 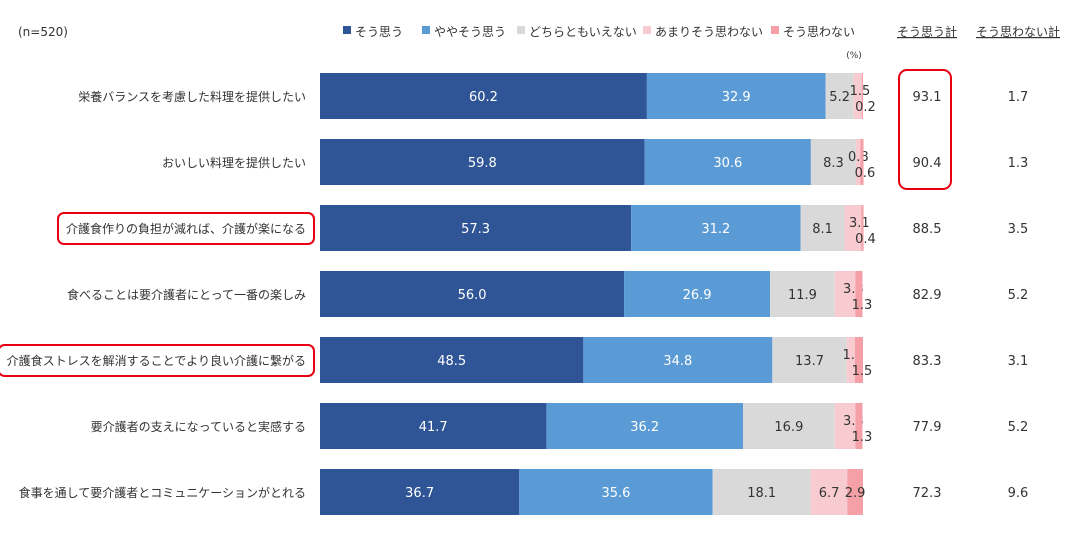 I want to click on category-label: おいしい料理を提供したい, so click(x=234, y=162).